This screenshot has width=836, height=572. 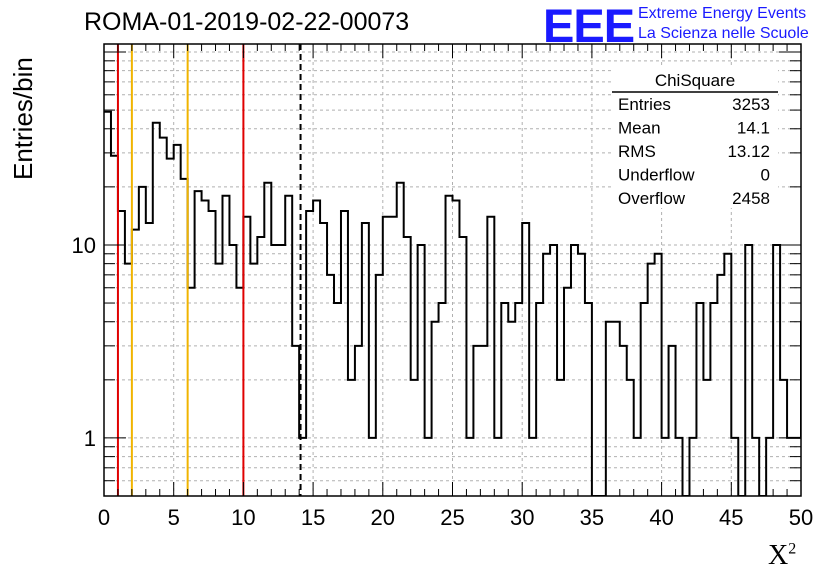 What do you see at coordinates (247, 22) in the screenshot?
I see `histogram-title: ROMA-01-2019-02-22-00073` at bounding box center [247, 22].